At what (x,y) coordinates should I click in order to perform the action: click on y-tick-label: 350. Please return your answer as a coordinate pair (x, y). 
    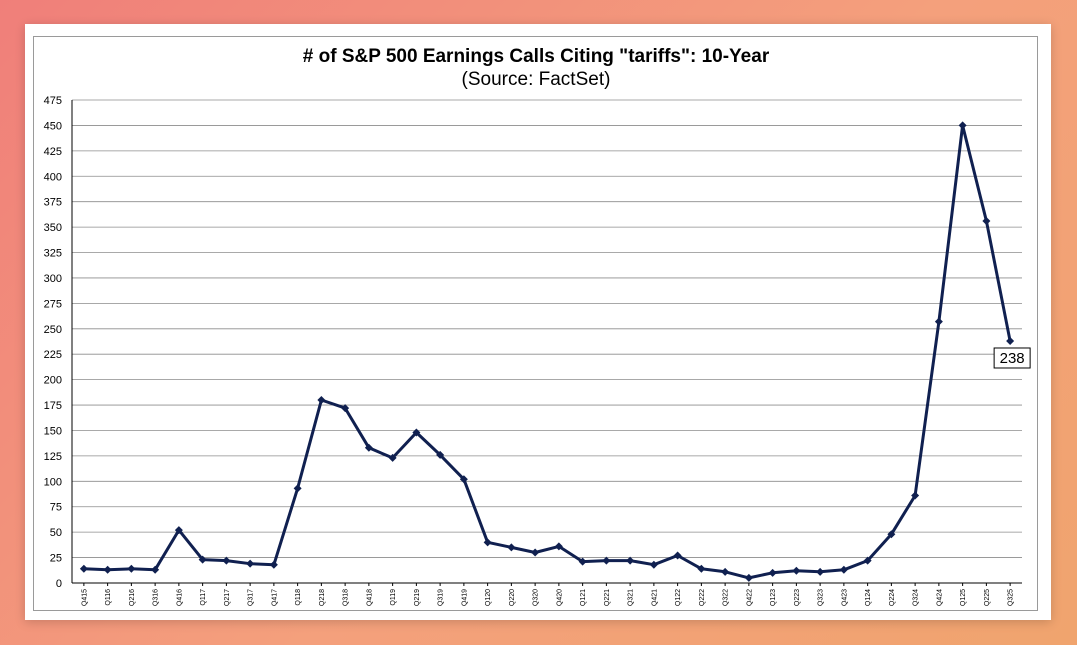
    Looking at the image, I should click on (53, 228).